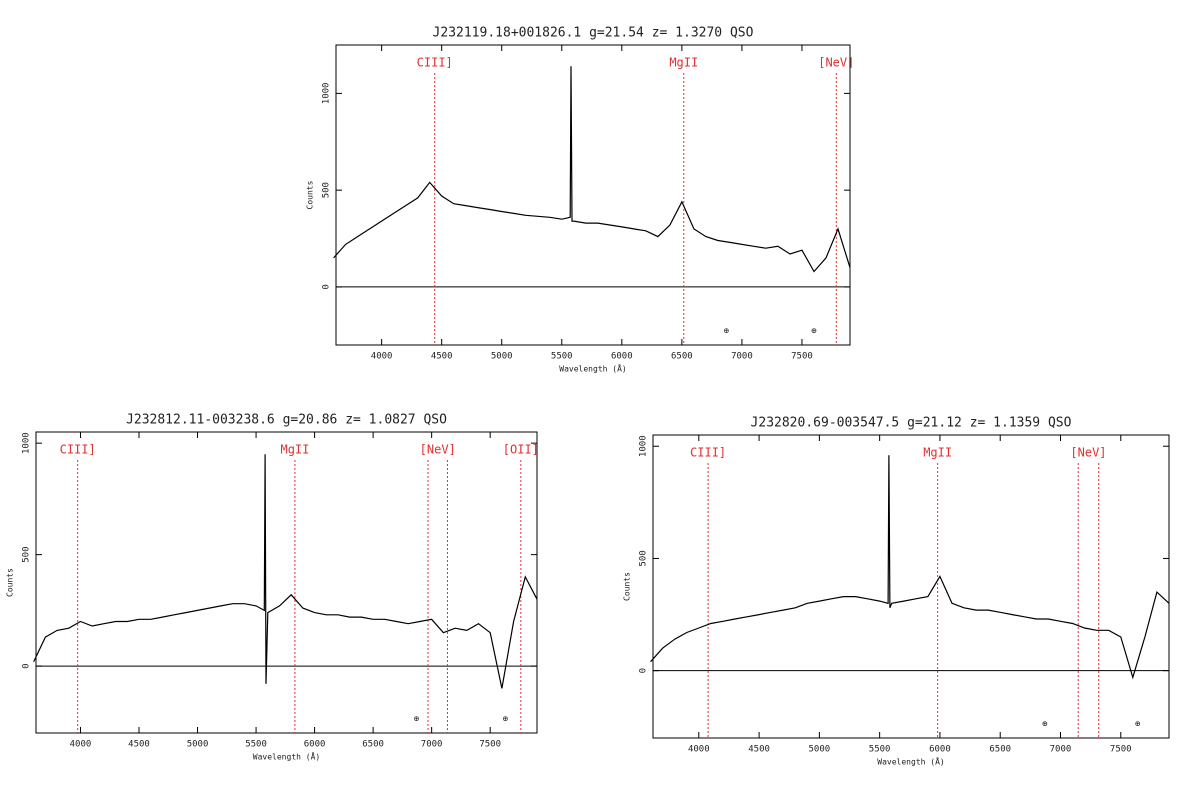  What do you see at coordinates (521, 450) in the screenshot?
I see `emission-line-label: [OII]` at bounding box center [521, 450].